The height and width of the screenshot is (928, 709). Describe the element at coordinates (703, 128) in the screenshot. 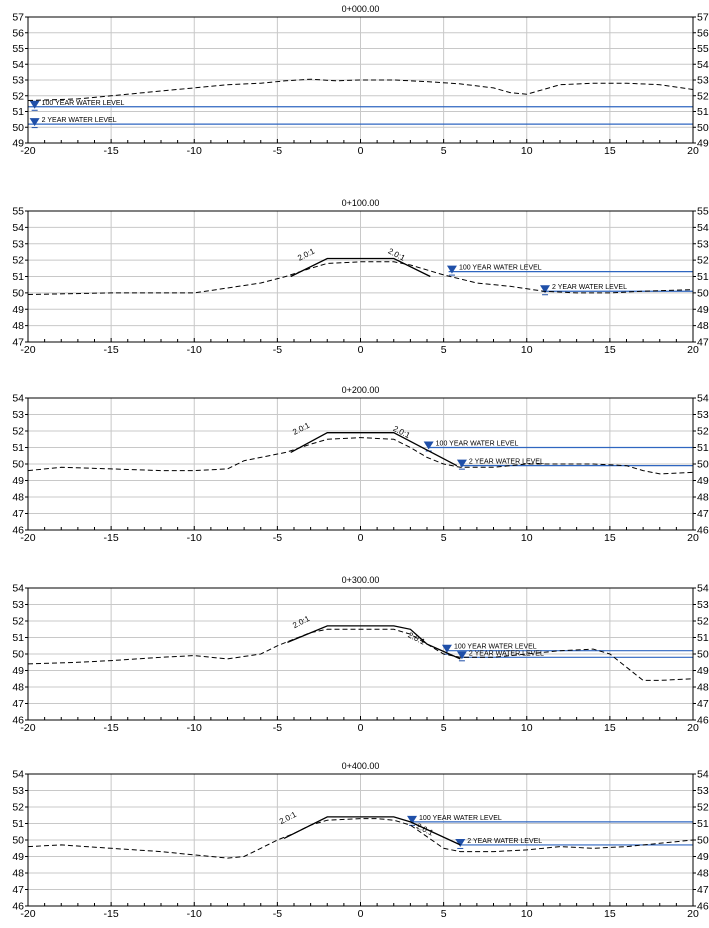

I see `y-tick-label-right: 50` at that location.